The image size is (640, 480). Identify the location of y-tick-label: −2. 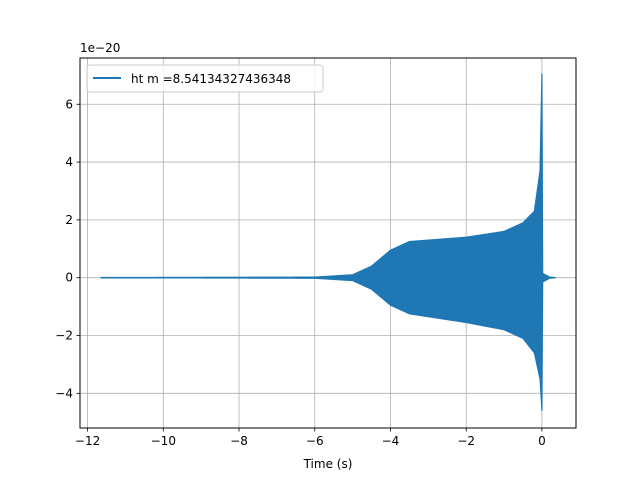
(64, 336).